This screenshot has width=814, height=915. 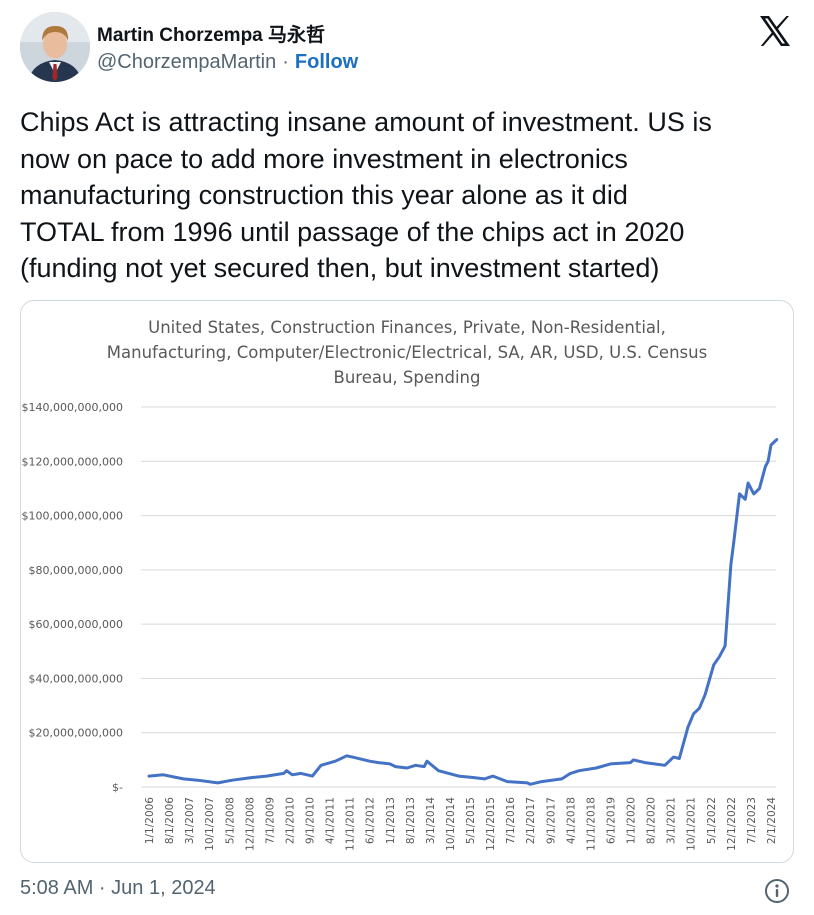 What do you see at coordinates (611, 820) in the screenshot?
I see `x-tick-label: 6/1/2019` at bounding box center [611, 820].